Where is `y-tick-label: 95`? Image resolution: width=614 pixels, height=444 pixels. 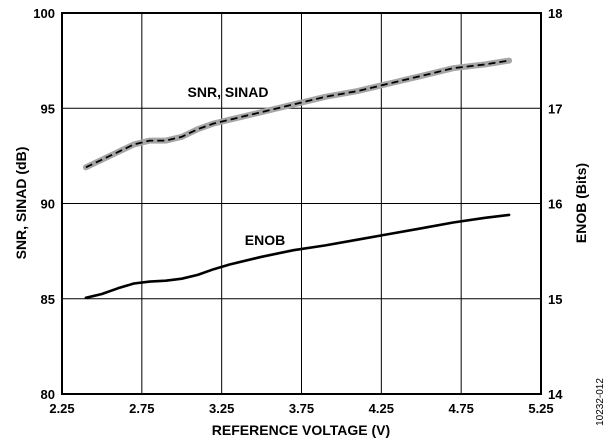
y-tick-label: 95 is located at coordinates (48, 108).